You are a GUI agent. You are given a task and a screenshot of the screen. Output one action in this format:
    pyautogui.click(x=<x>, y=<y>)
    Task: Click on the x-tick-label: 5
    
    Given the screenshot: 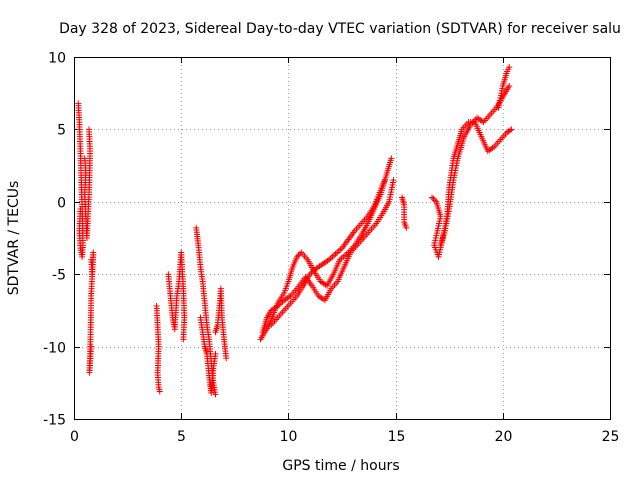 What is the action you would take?
    pyautogui.click(x=181, y=437)
    